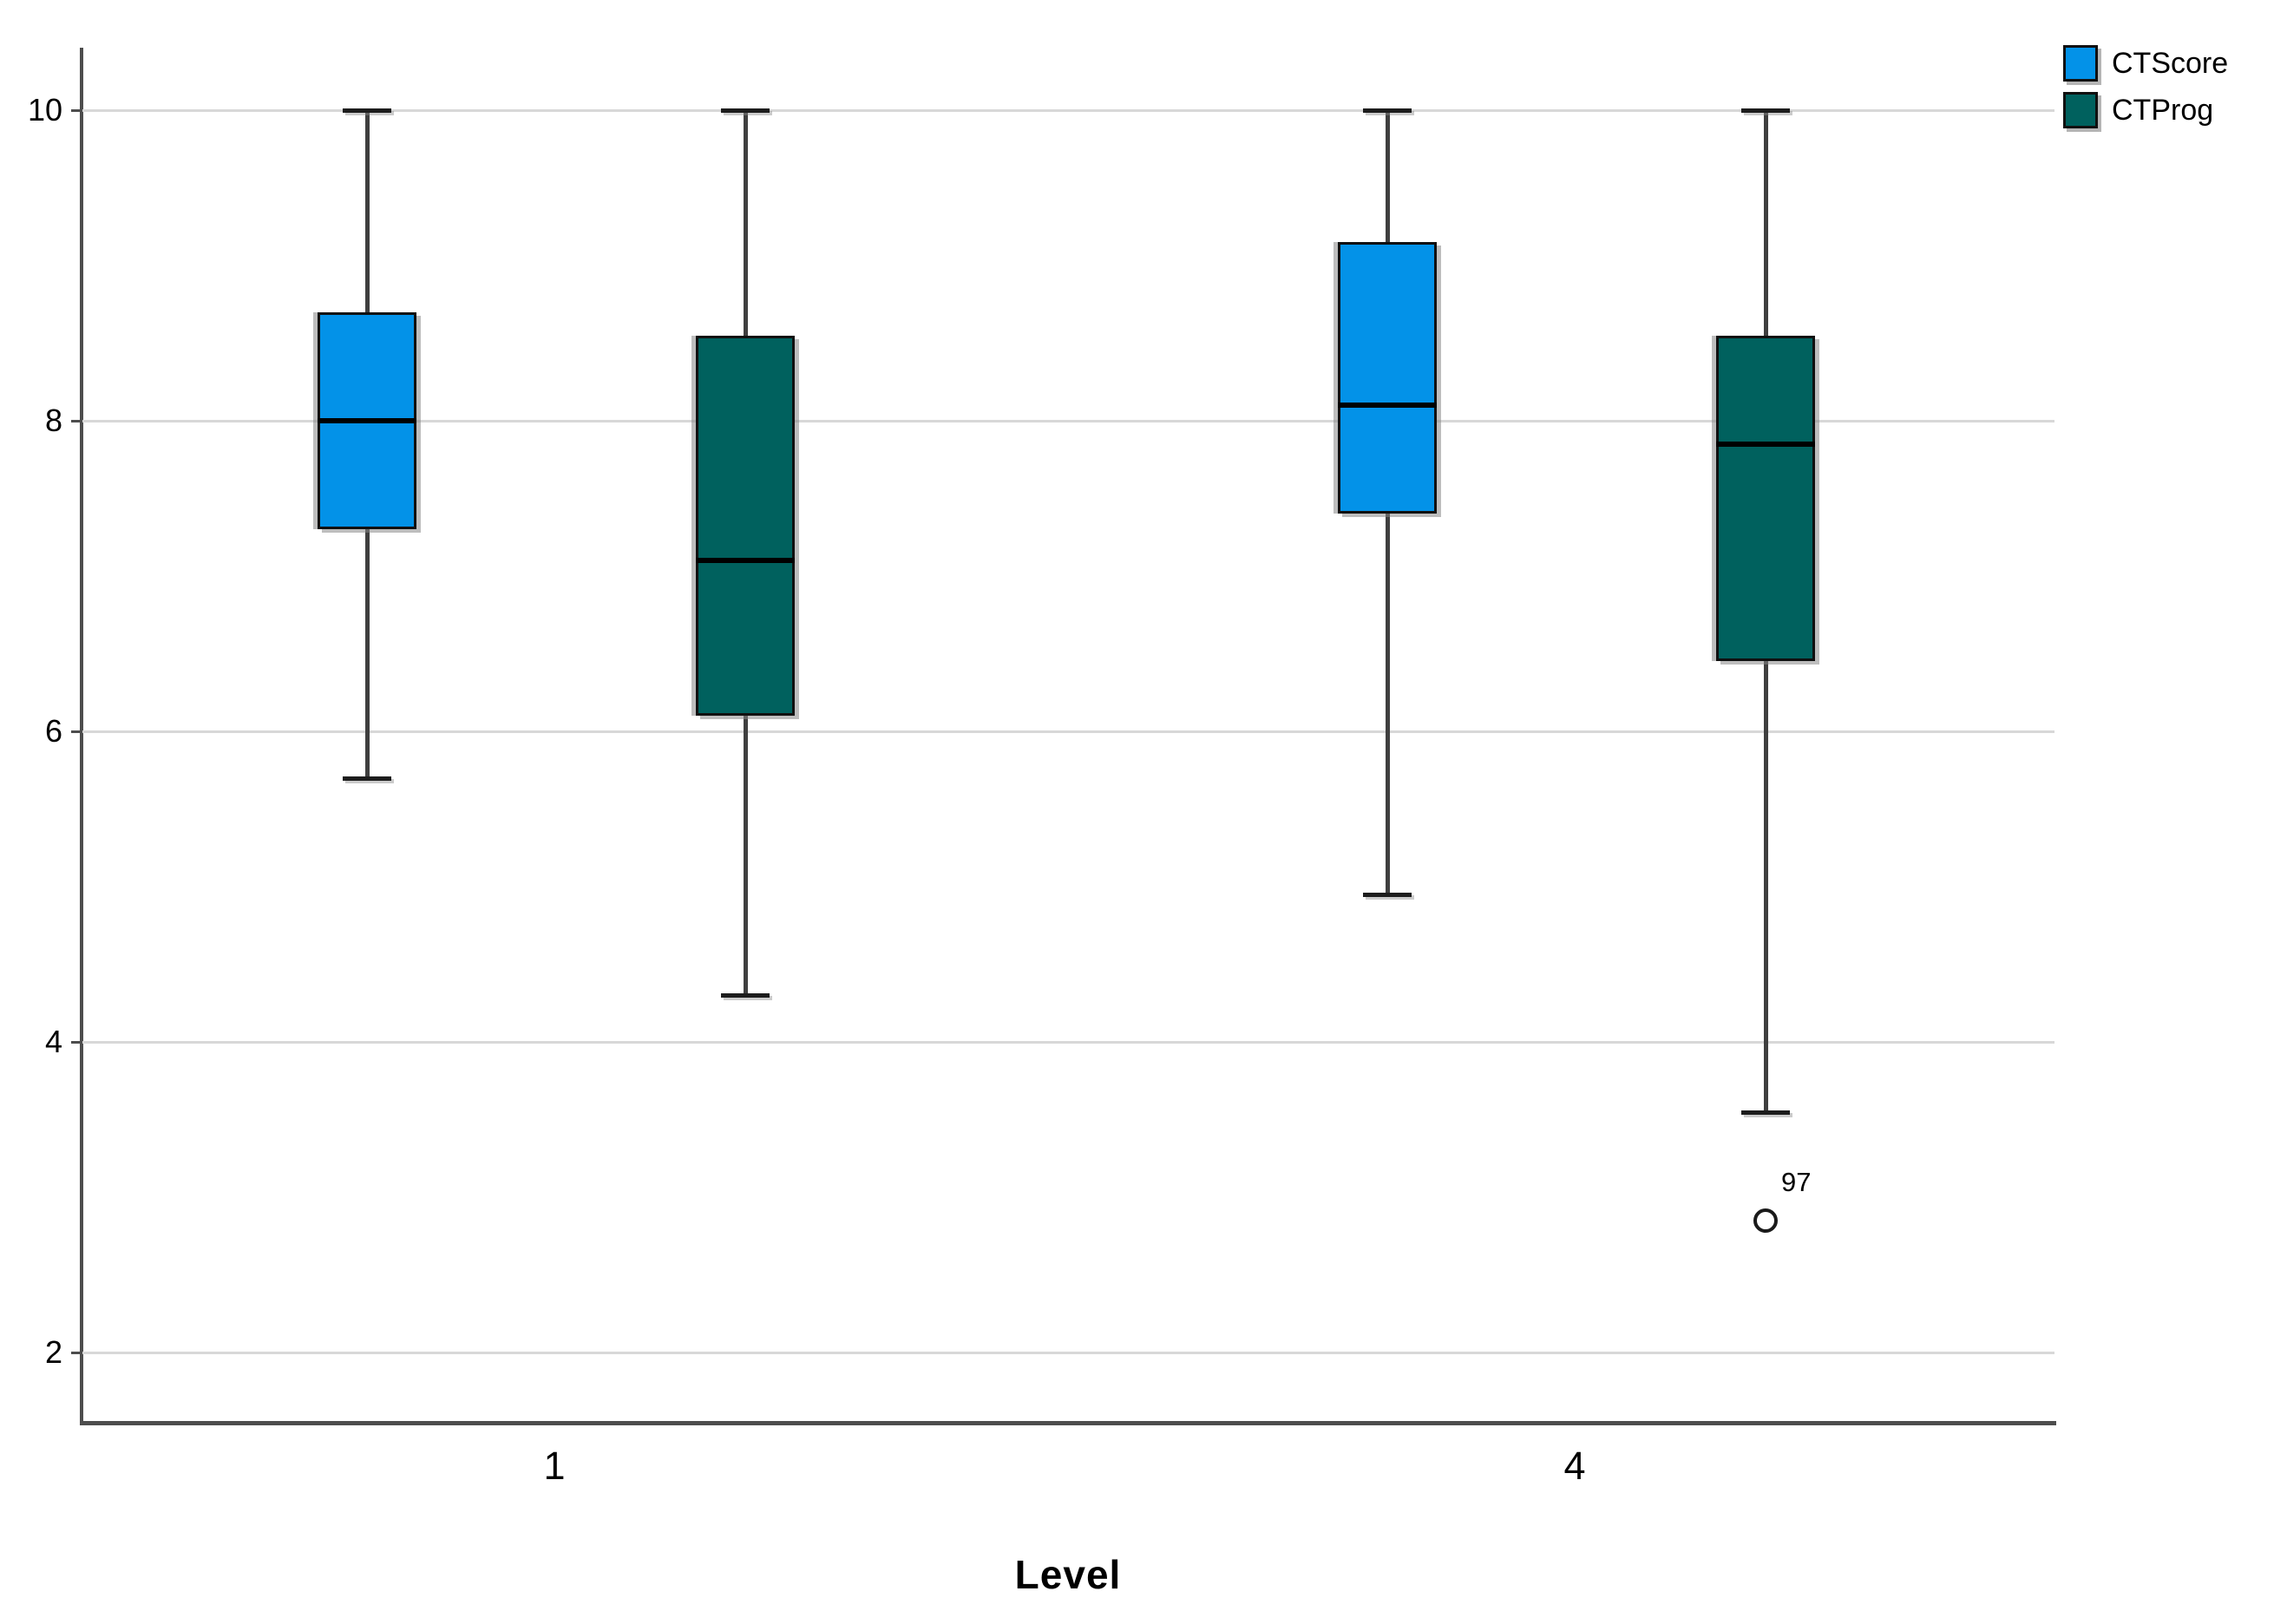 Image resolution: width=2287 pixels, height=1624 pixels. What do you see at coordinates (1388, 894) in the screenshot?
I see `whisker-cap-lower-ctscore-level4` at bounding box center [1388, 894].